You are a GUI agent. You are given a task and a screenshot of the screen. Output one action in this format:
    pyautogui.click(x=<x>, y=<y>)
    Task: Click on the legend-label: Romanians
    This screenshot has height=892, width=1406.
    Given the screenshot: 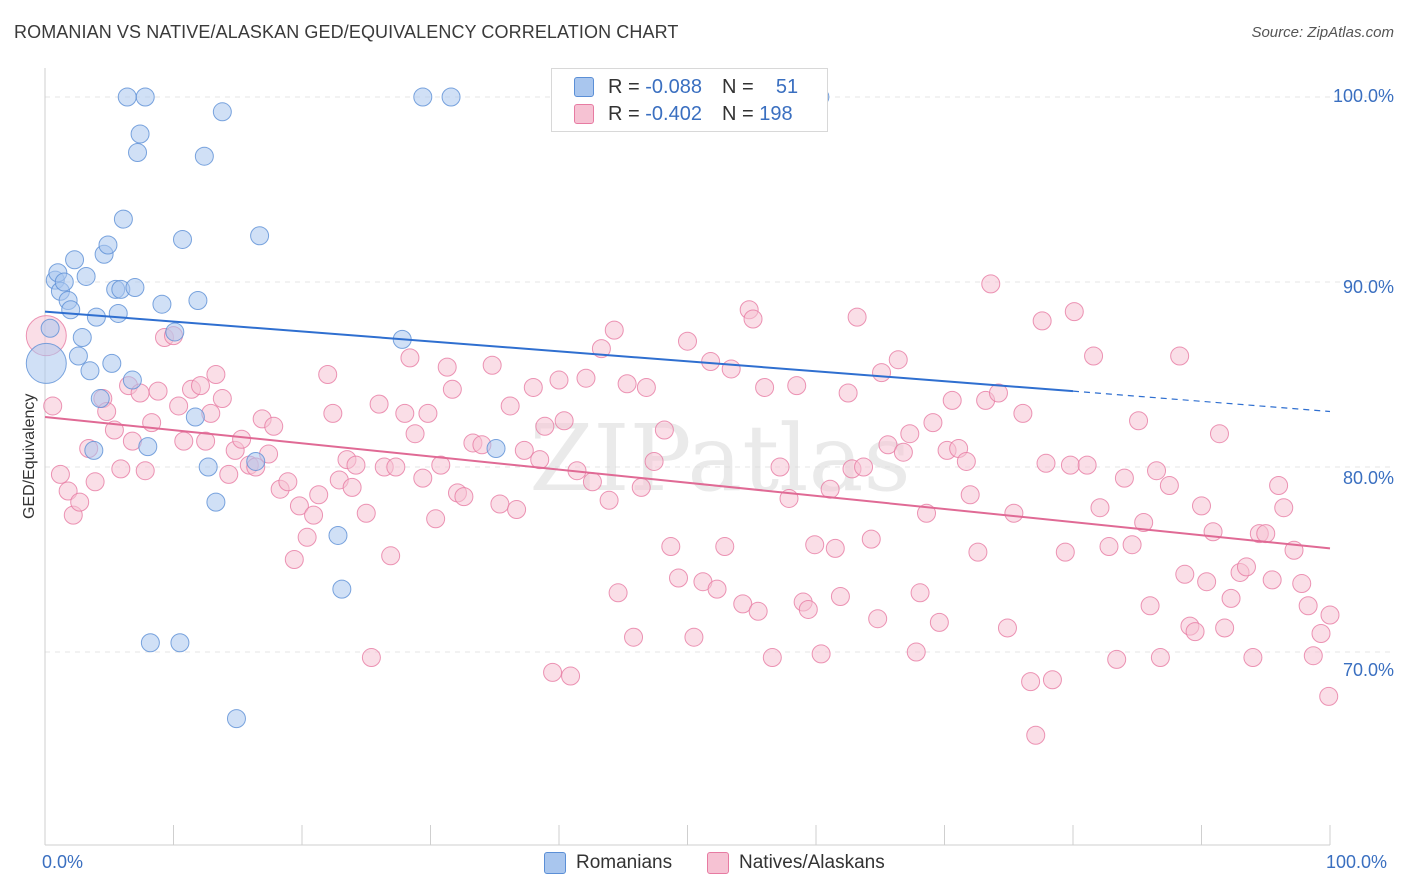 What is the action you would take?
    pyautogui.click(x=624, y=862)
    